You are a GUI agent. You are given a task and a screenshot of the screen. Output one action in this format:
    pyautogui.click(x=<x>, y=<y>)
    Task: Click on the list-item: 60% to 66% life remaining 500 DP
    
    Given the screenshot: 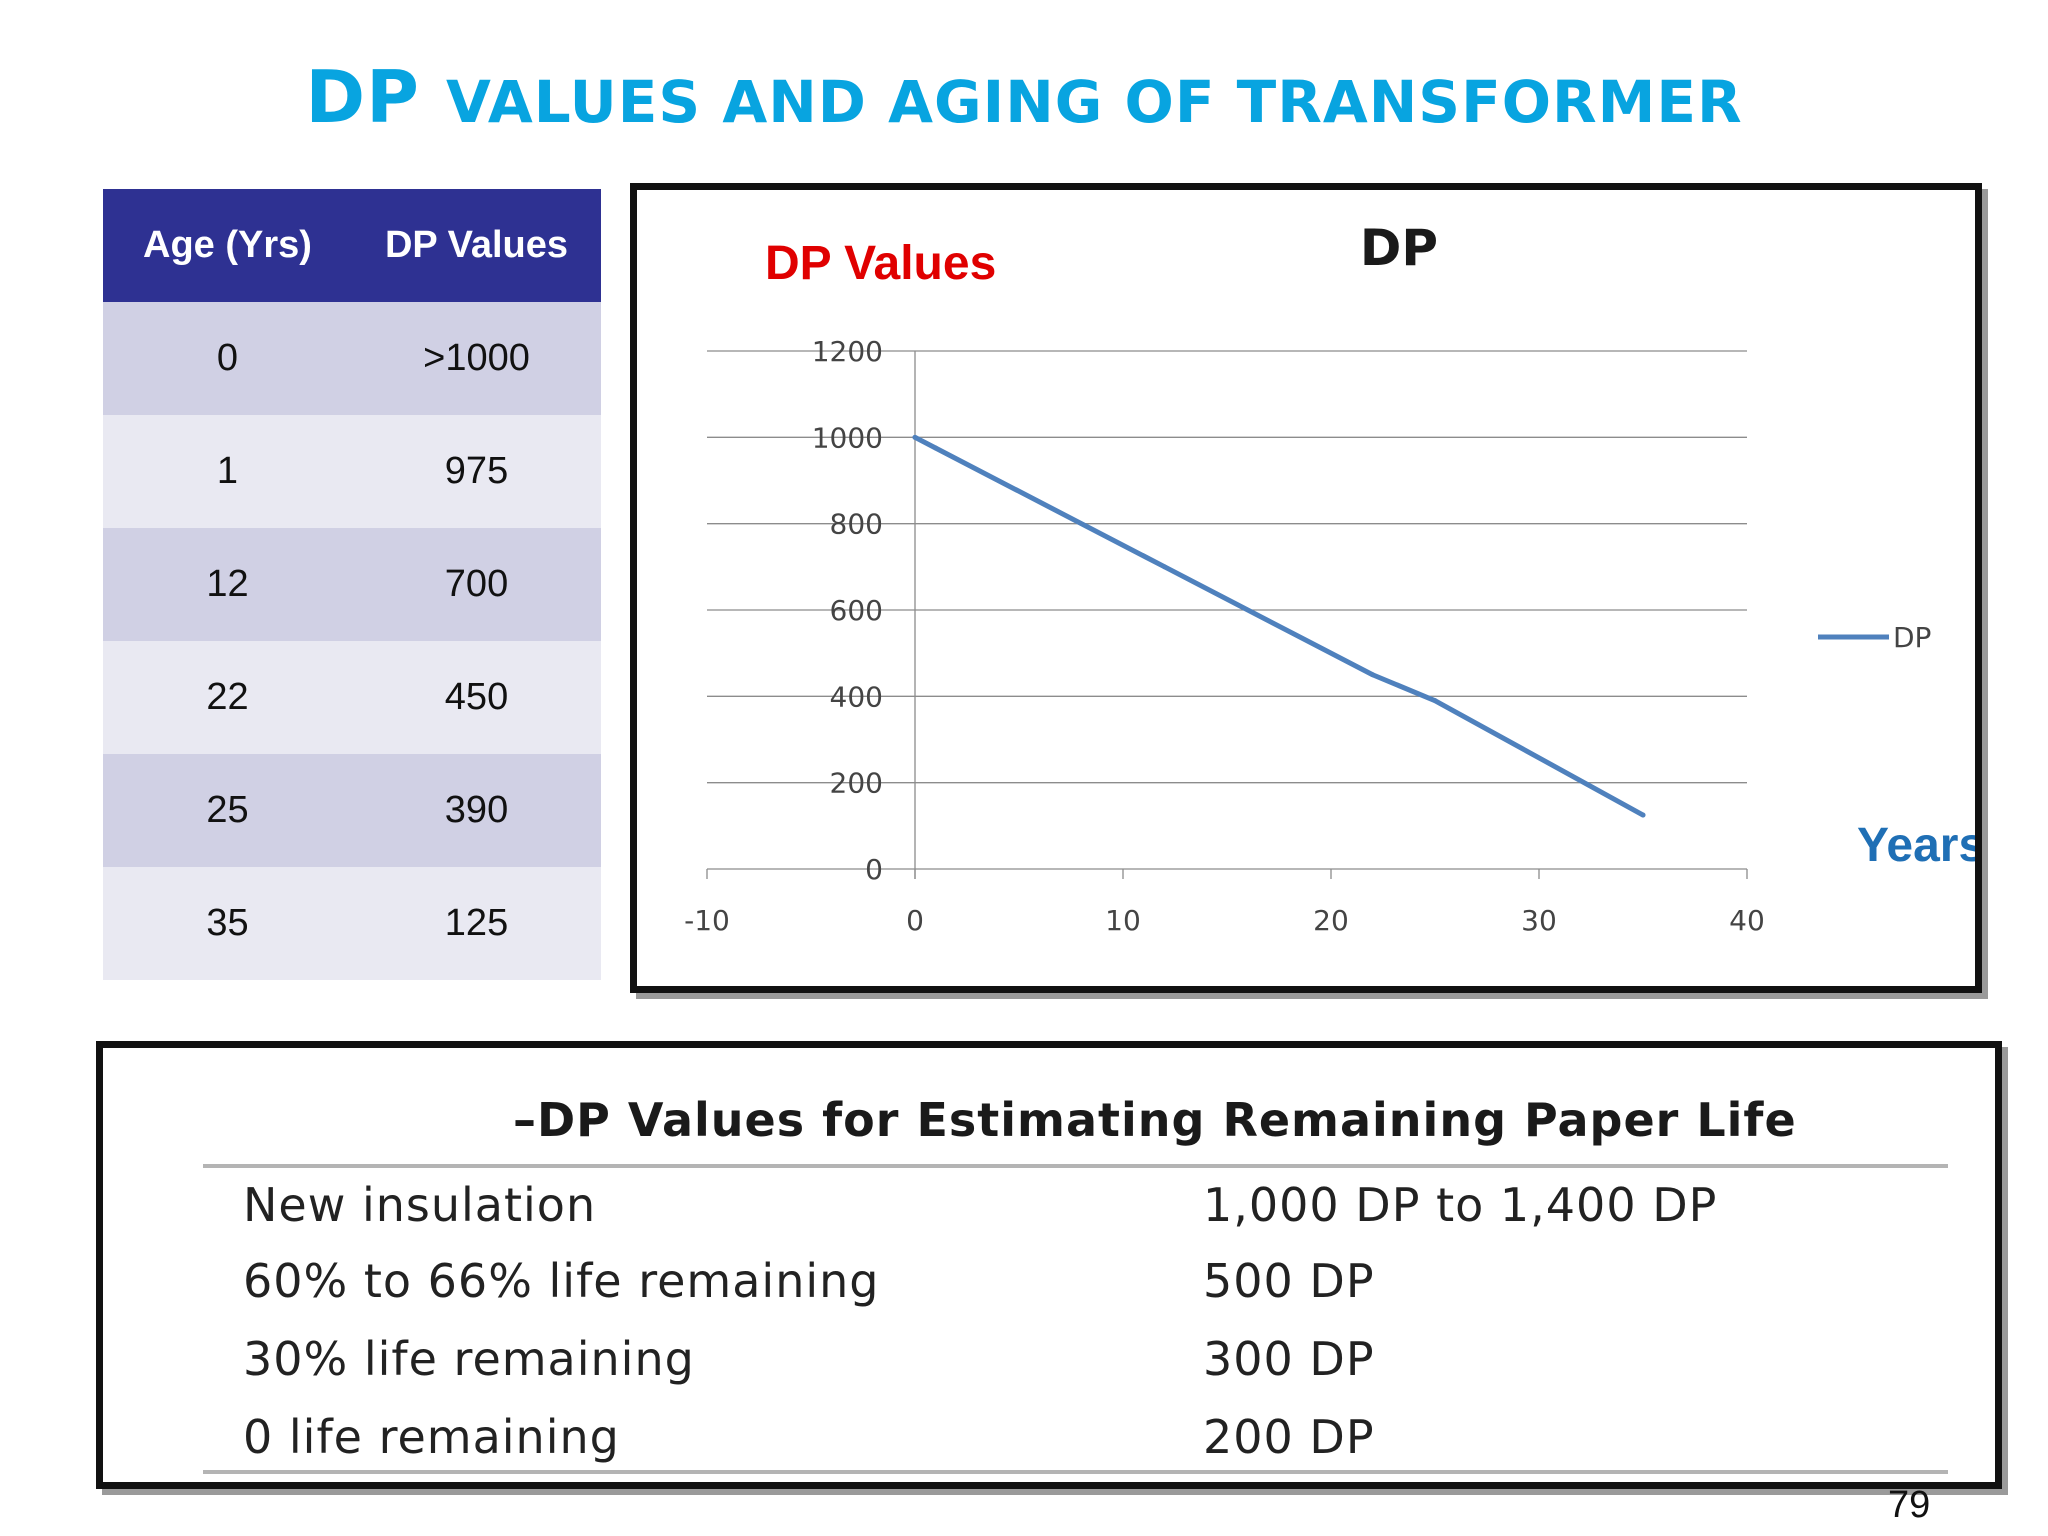 What is the action you would take?
    pyautogui.click(x=1049, y=1289)
    